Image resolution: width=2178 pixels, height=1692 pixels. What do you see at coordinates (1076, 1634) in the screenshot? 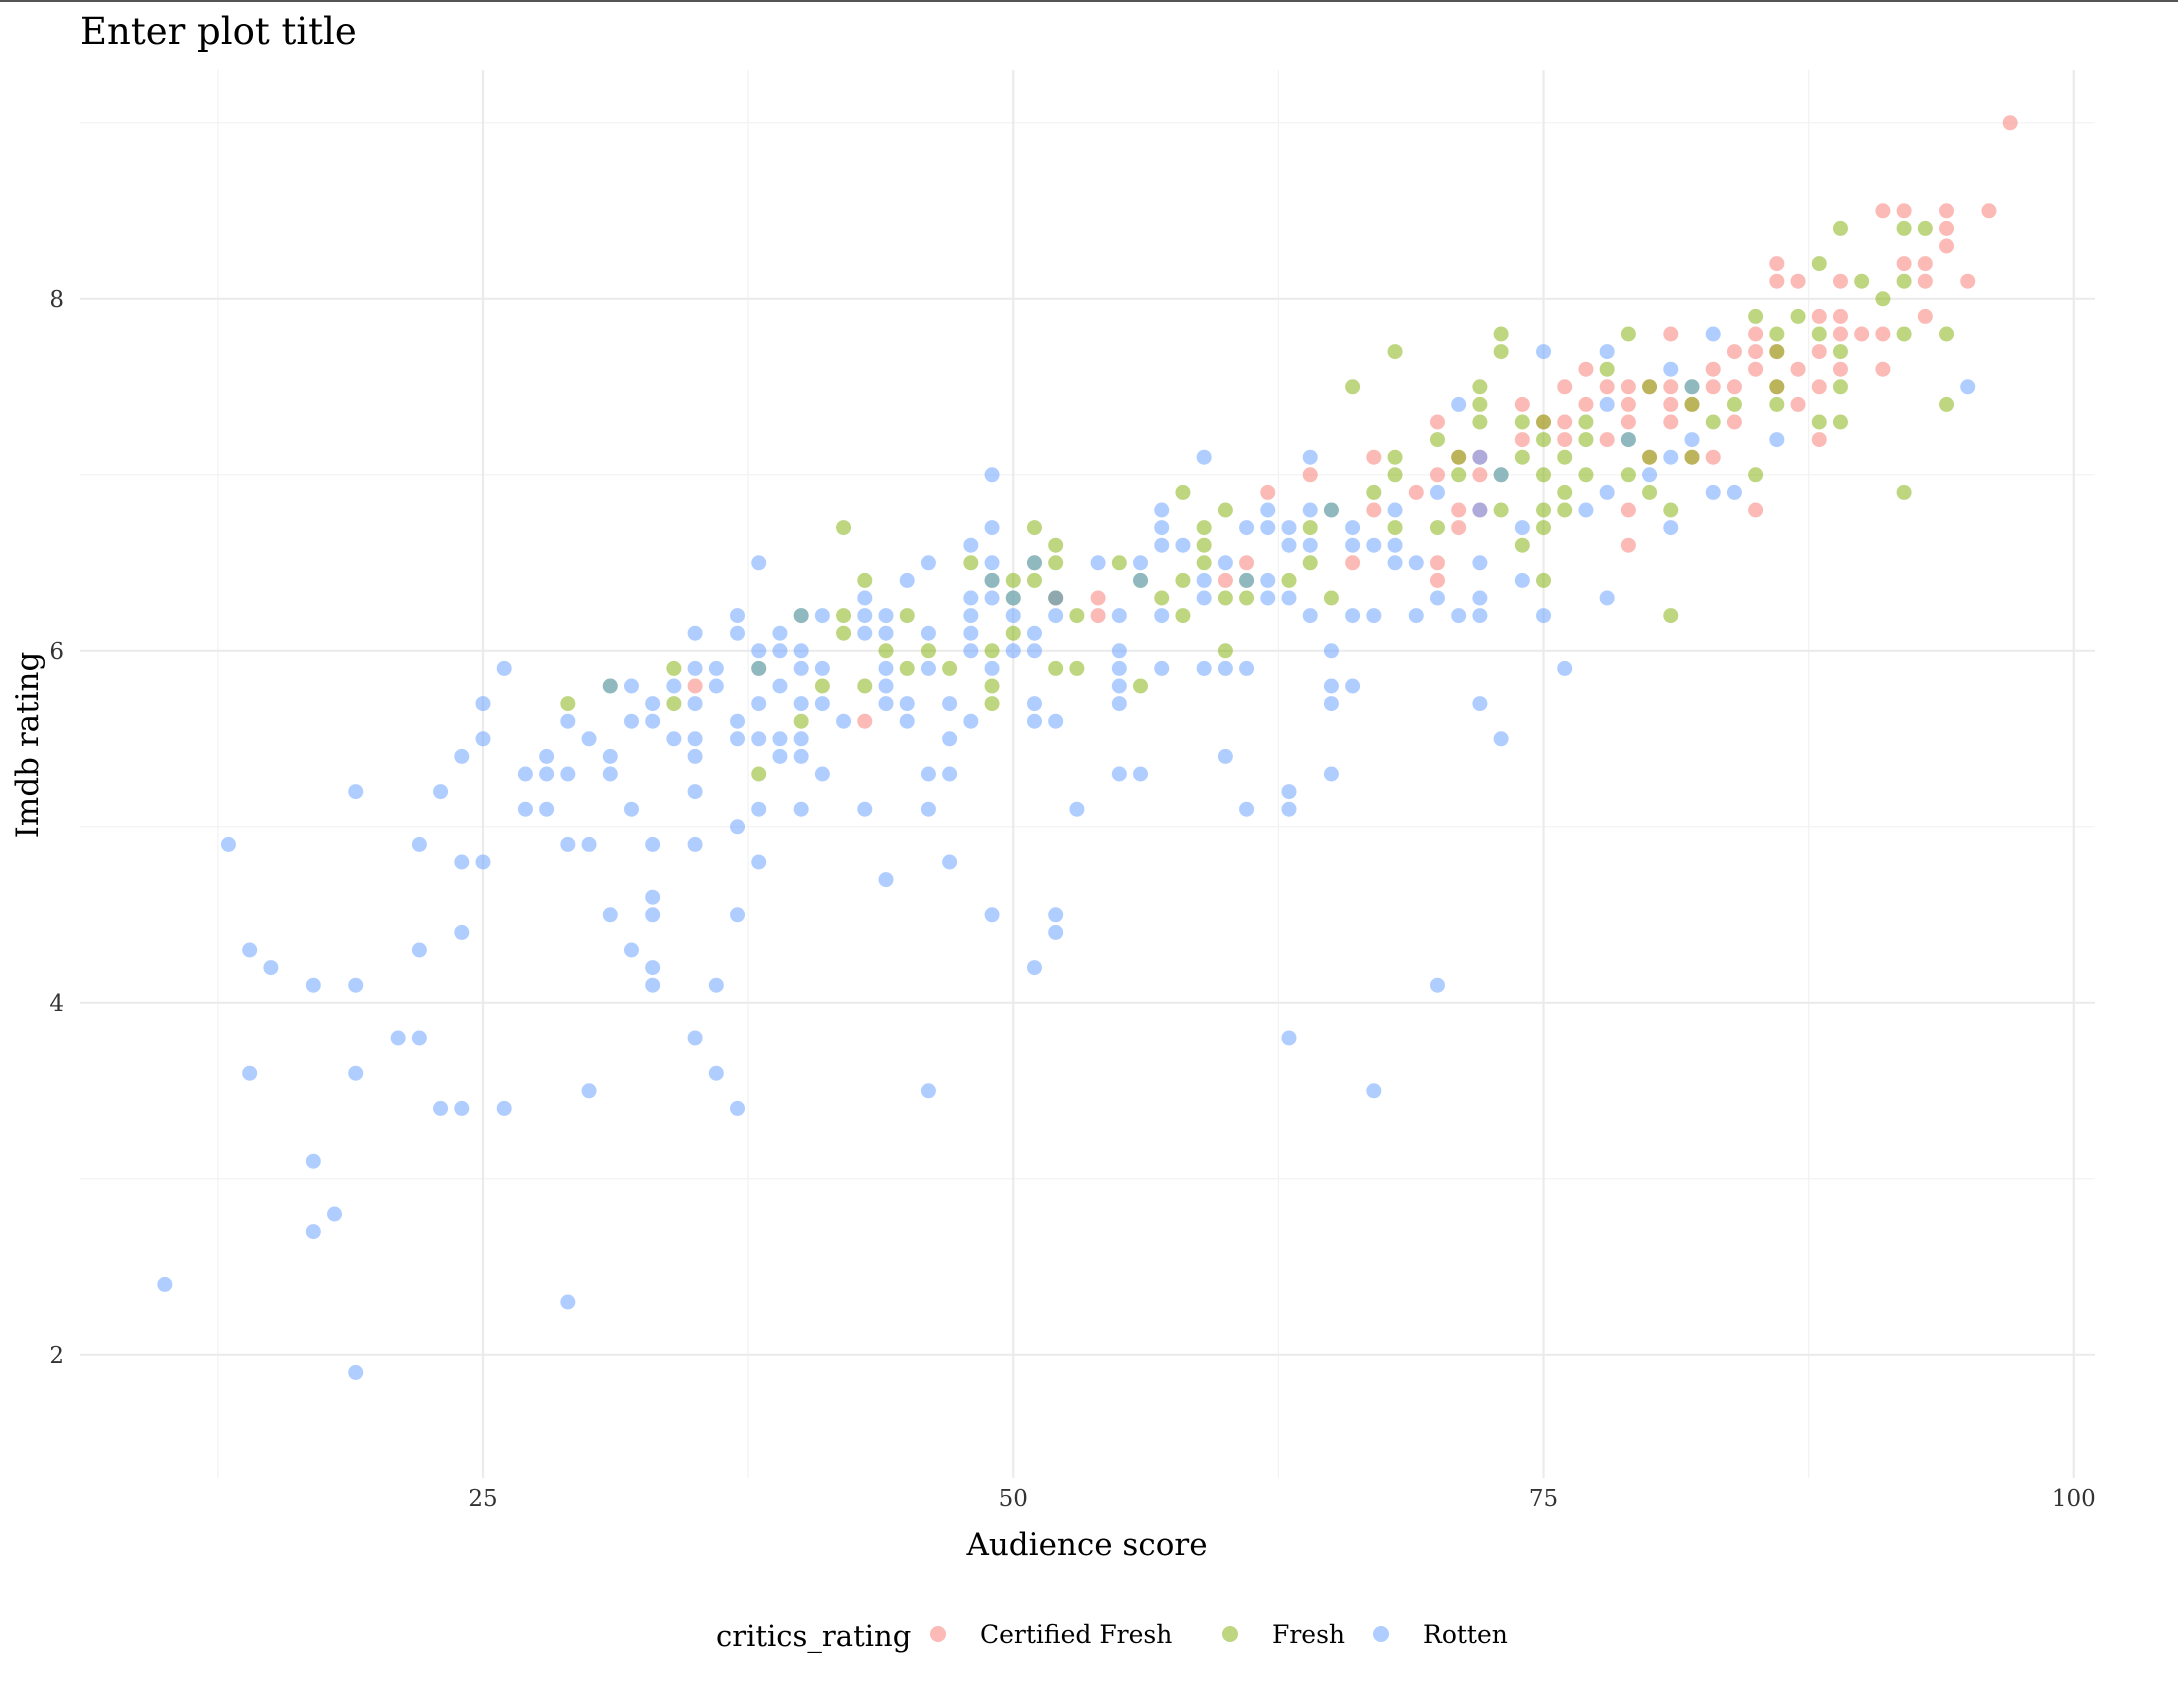
I see `legend-label-certified-fresh: Certified Fresh` at bounding box center [1076, 1634].